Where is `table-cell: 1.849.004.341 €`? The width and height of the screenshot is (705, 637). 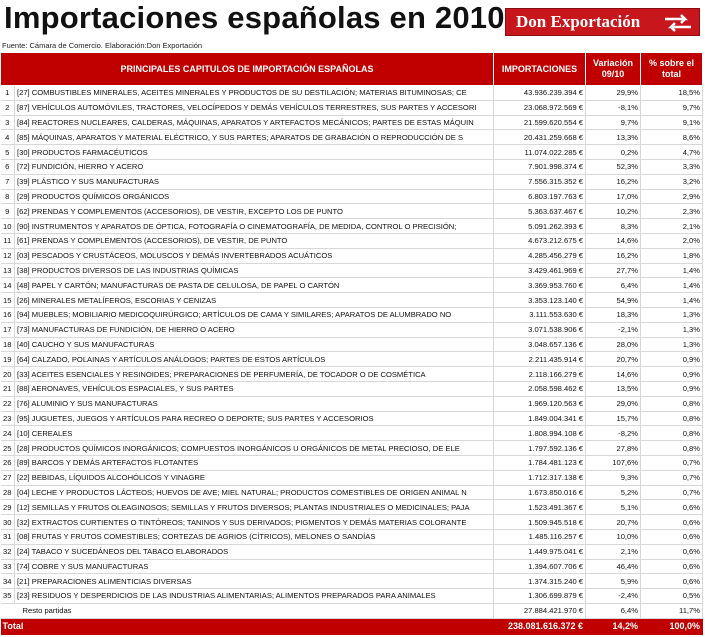 table-cell: 1.849.004.341 € is located at coordinates (540, 419).